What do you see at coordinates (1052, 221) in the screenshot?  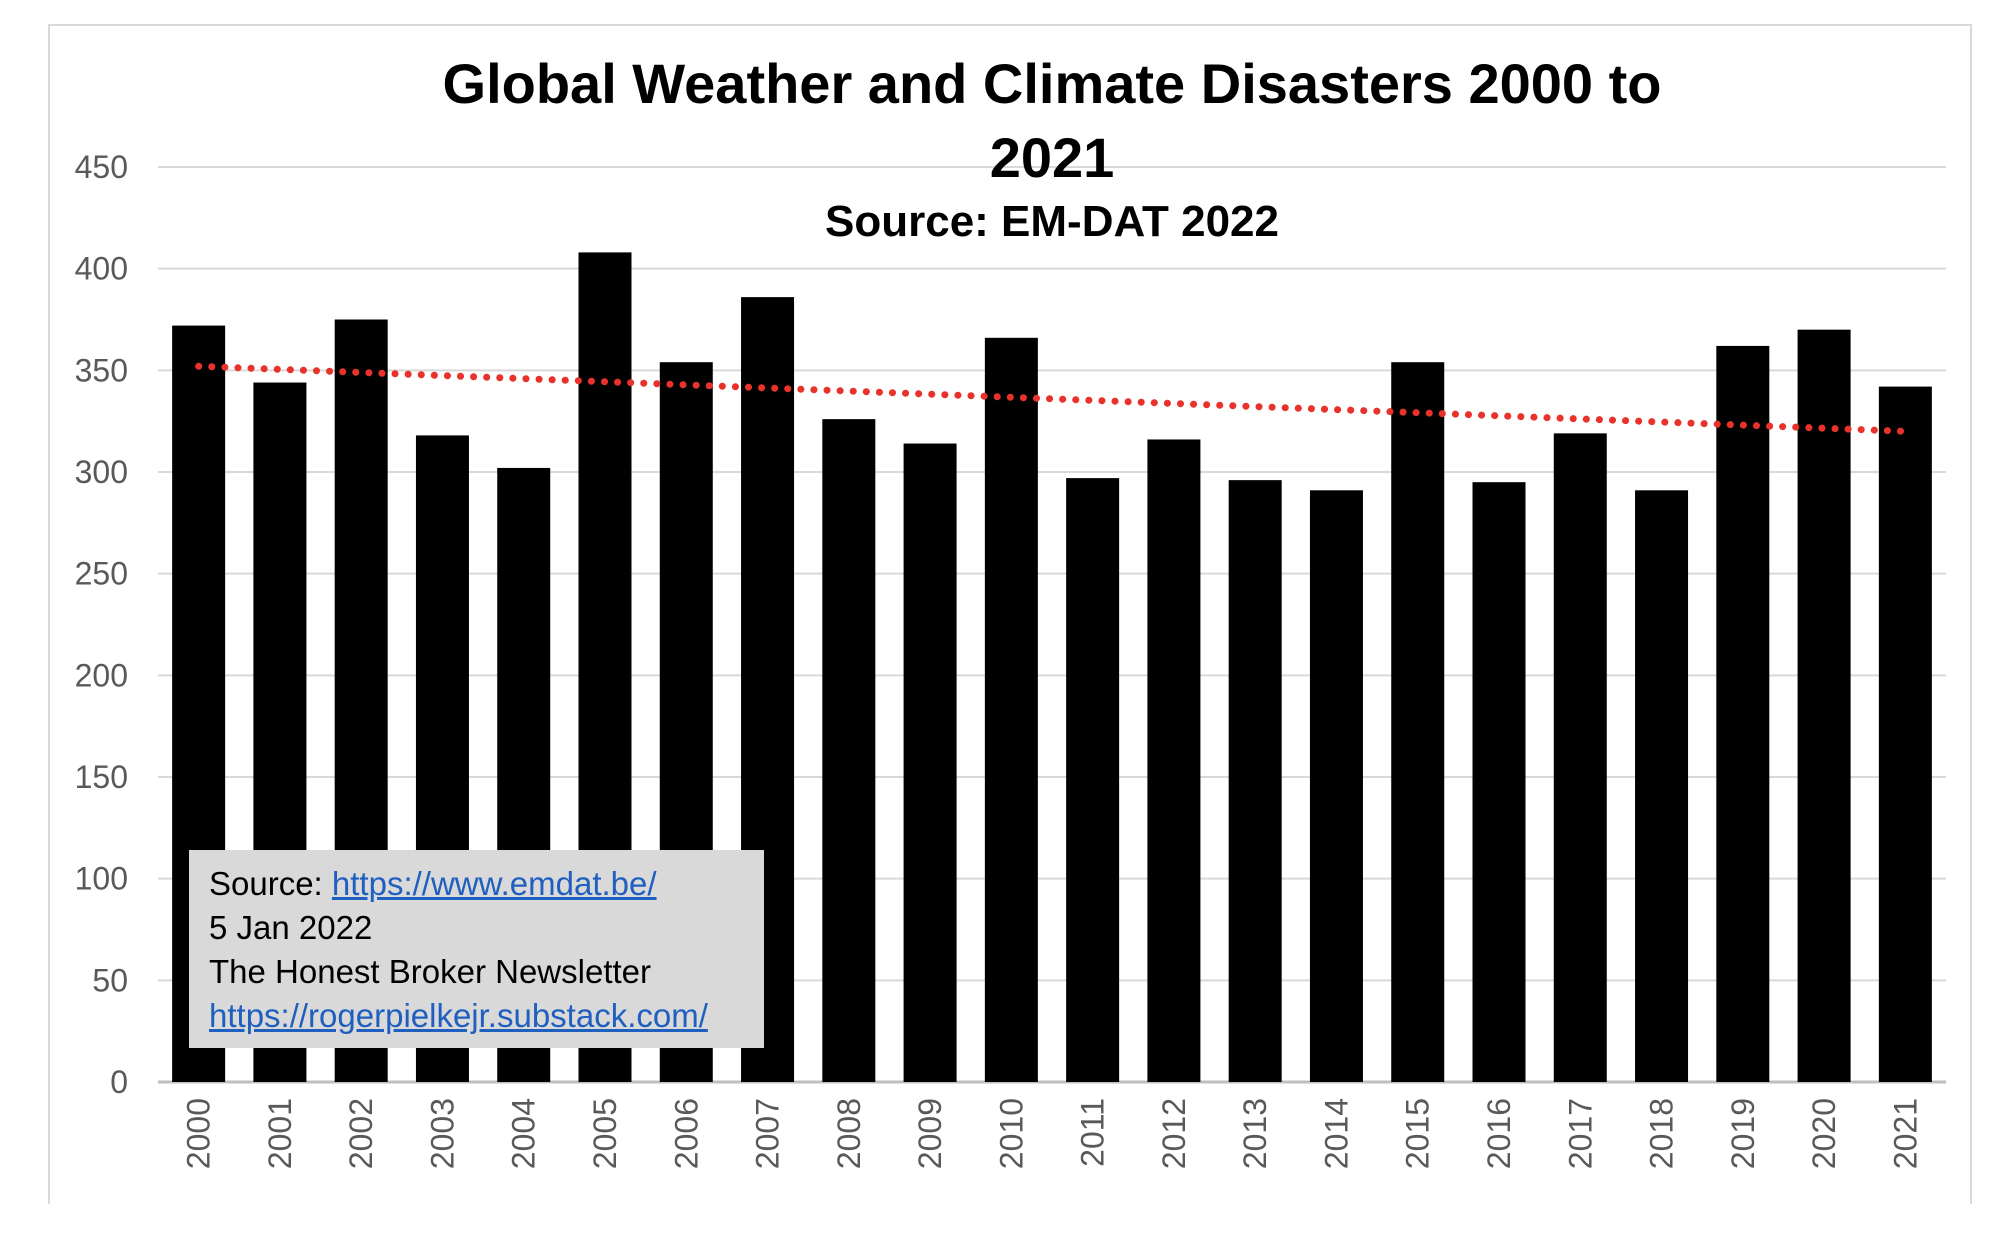 I see `chart-subtitle: Source: EM-DAT 2022` at bounding box center [1052, 221].